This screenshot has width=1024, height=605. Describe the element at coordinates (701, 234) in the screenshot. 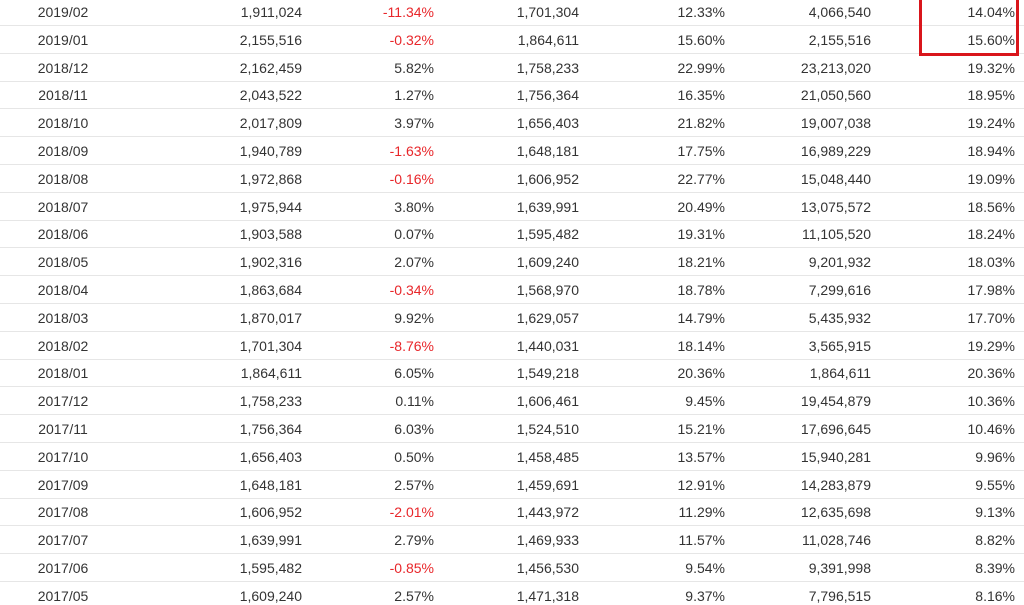

I see `cell-change-2: 19.31%` at that location.